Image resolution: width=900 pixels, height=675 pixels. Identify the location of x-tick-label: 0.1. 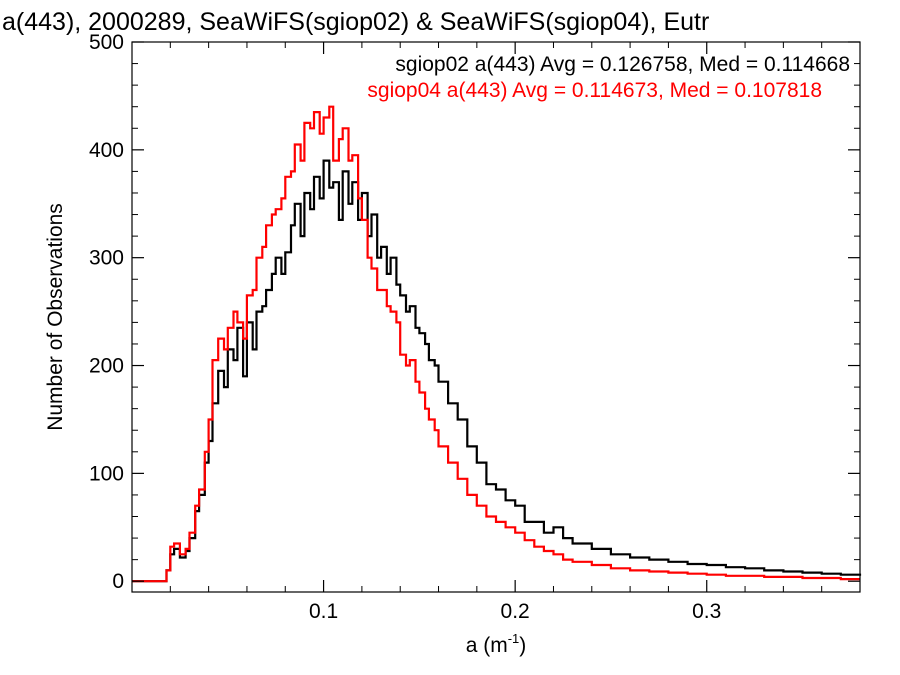
(323, 611).